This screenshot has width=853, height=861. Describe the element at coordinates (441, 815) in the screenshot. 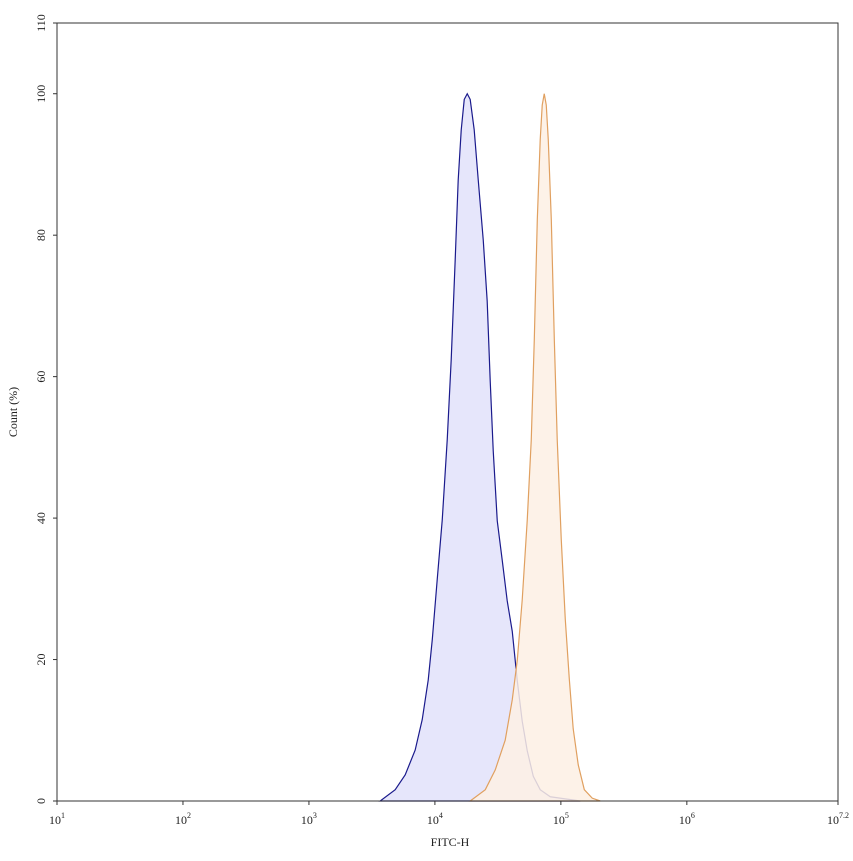

I see `x-tick-exponent: 4` at that location.